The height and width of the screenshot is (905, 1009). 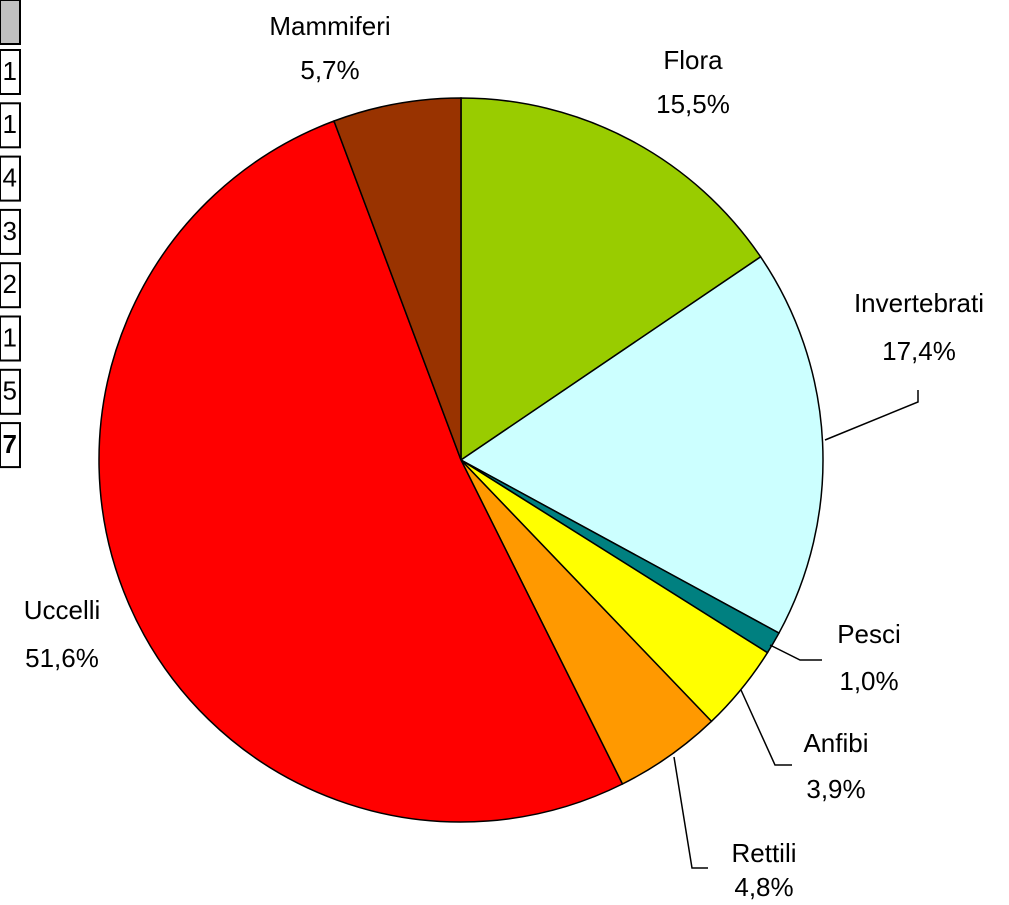 I want to click on slice-label: Mammiferi, so click(x=329, y=26).